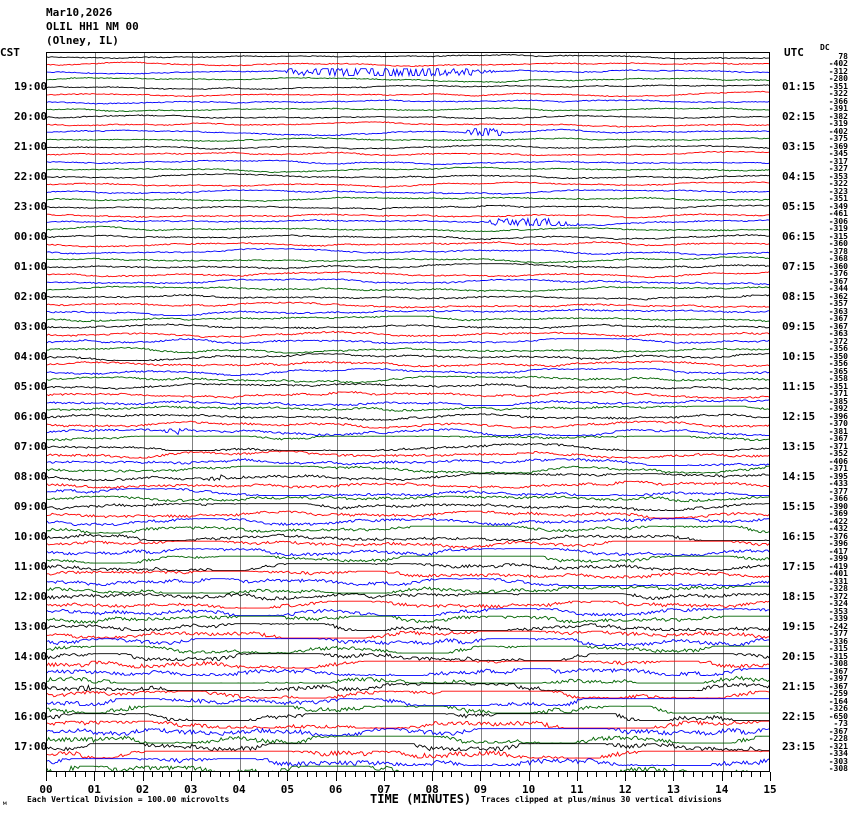  I want to click on dc-offset-value: -419, so click(838, 566).